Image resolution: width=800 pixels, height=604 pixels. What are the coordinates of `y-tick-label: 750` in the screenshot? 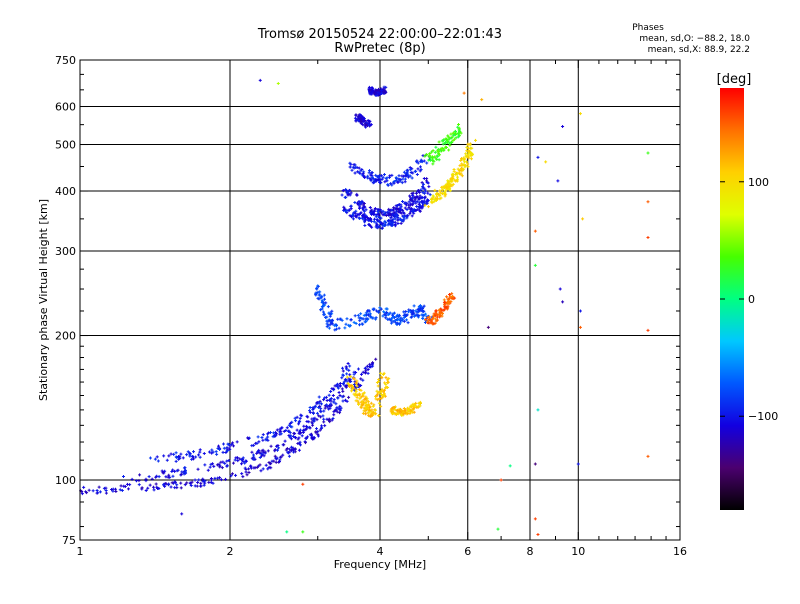 It's located at (65, 60).